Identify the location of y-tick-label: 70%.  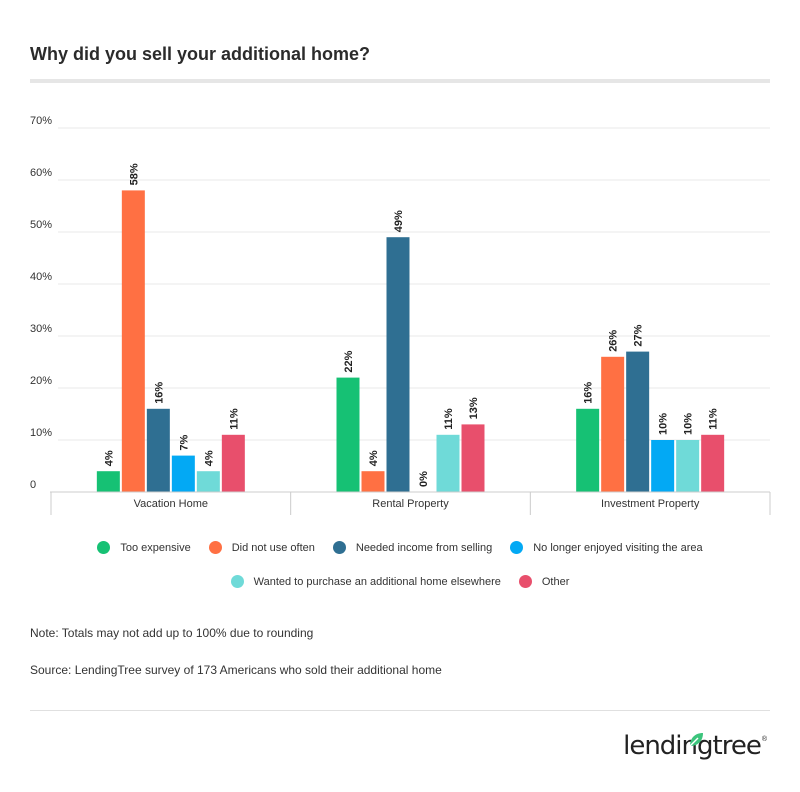
(41, 121).